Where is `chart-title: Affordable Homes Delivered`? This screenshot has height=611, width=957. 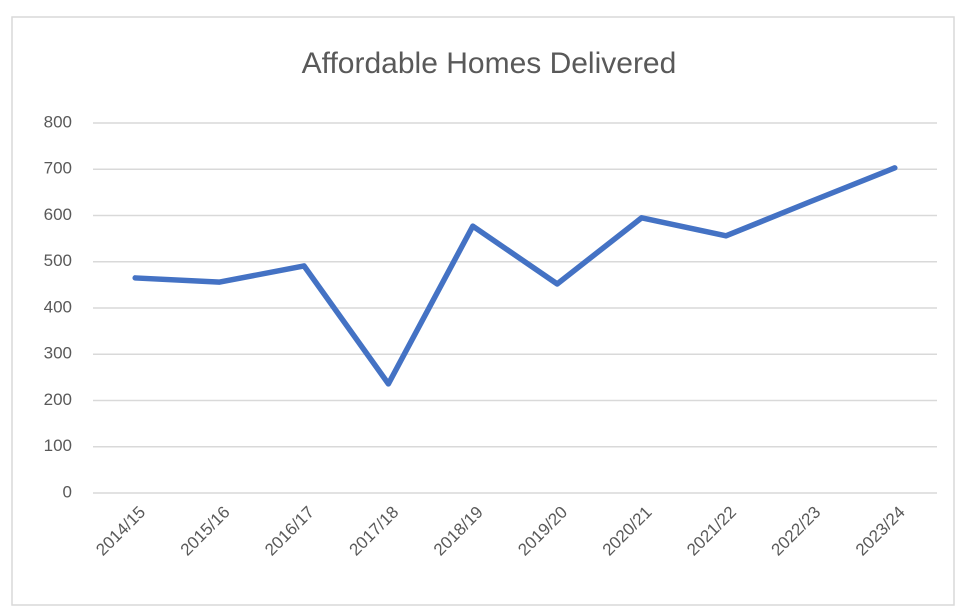
chart-title: Affordable Homes Delivered is located at coordinates (489, 63).